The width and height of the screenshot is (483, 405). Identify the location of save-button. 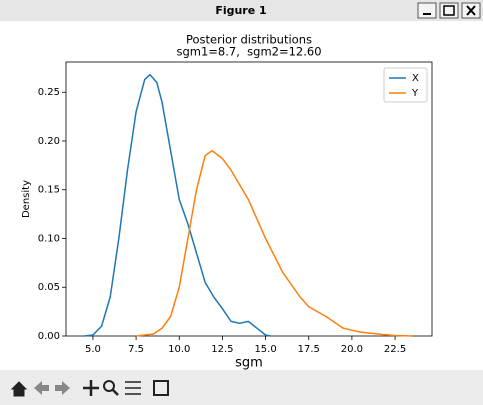
(161, 388).